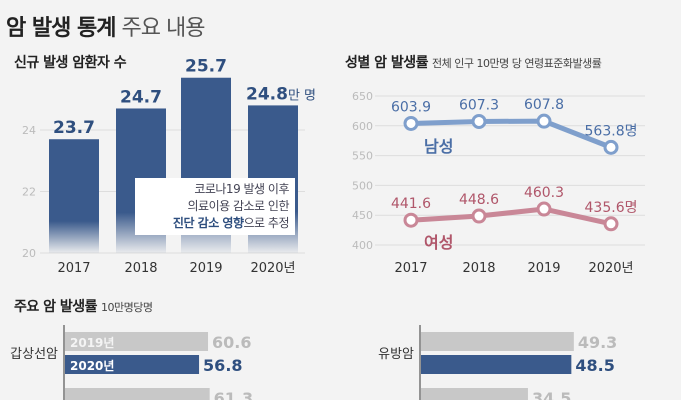 The height and width of the screenshot is (400, 681). What do you see at coordinates (302, 95) in the screenshot?
I see `unit-label: 만 명` at bounding box center [302, 95].